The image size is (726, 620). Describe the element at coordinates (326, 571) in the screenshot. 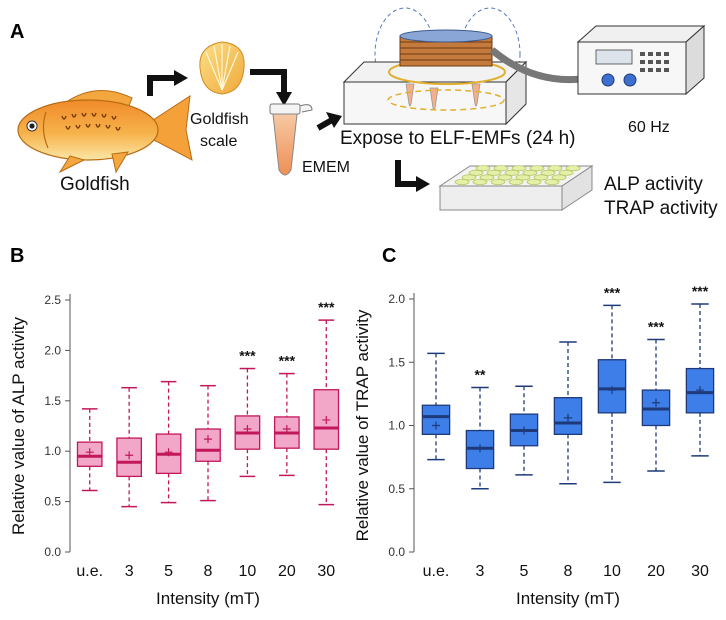

I see `b-x-tick-label: 30` at that location.